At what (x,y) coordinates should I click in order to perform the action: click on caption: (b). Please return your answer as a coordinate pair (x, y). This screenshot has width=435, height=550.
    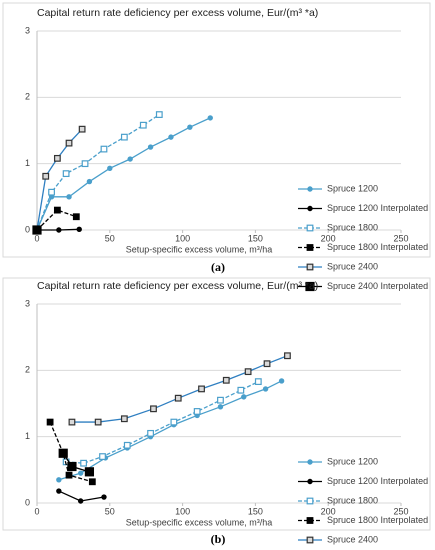
    Looking at the image, I should click on (218, 539).